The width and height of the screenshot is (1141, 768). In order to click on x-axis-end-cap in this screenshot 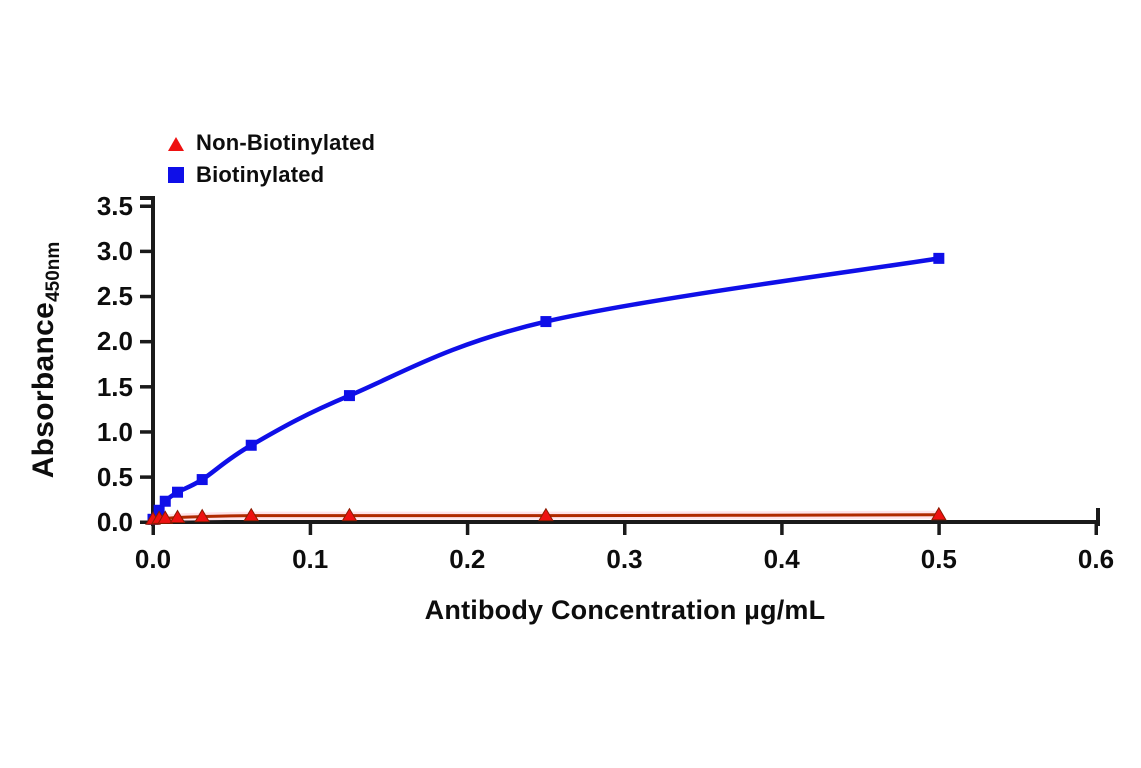, I will do `click(1098, 517)`.